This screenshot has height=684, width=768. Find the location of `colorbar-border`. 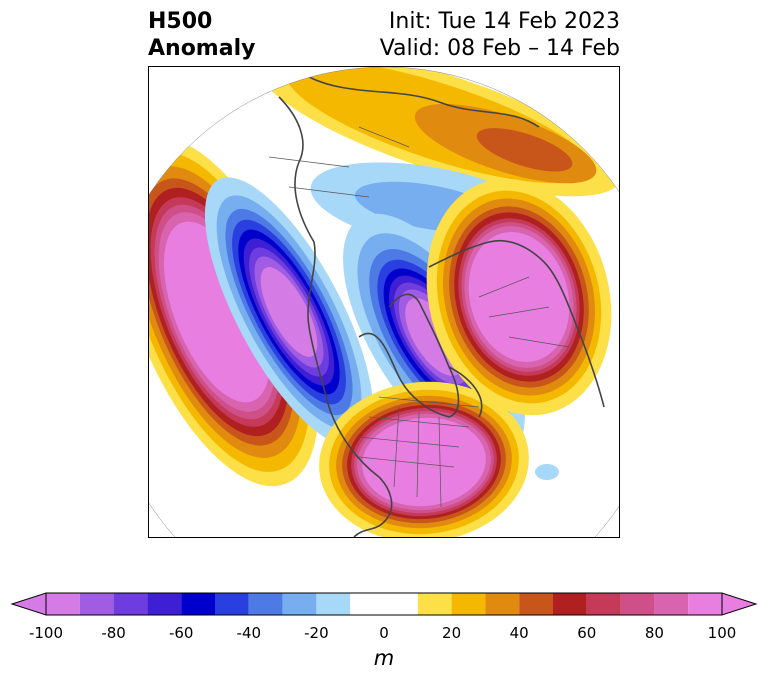

colorbar-border is located at coordinates (384, 604).